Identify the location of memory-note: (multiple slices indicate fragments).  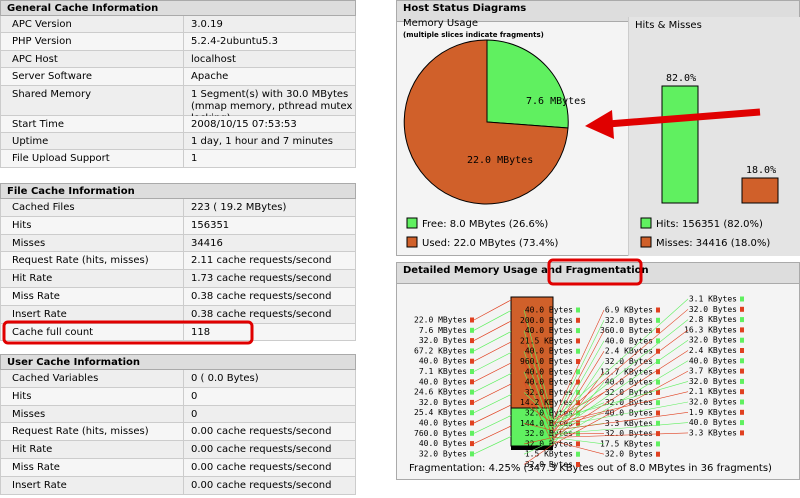
(473, 35).